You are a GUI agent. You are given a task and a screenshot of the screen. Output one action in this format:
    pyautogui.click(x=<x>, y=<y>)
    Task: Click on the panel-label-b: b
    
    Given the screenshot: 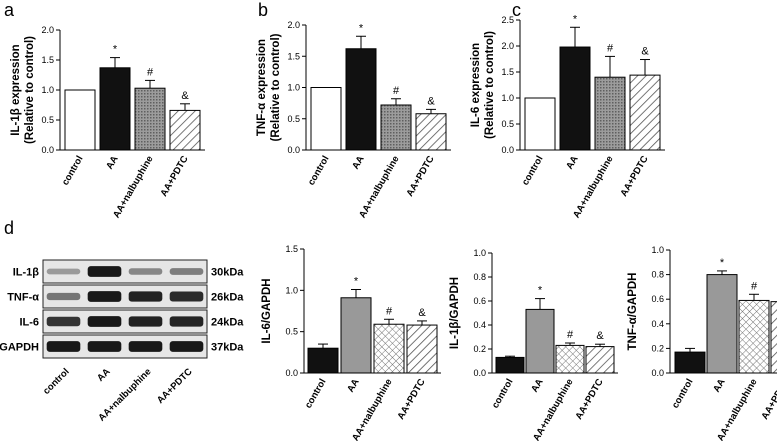 What is the action you would take?
    pyautogui.click(x=263, y=10)
    